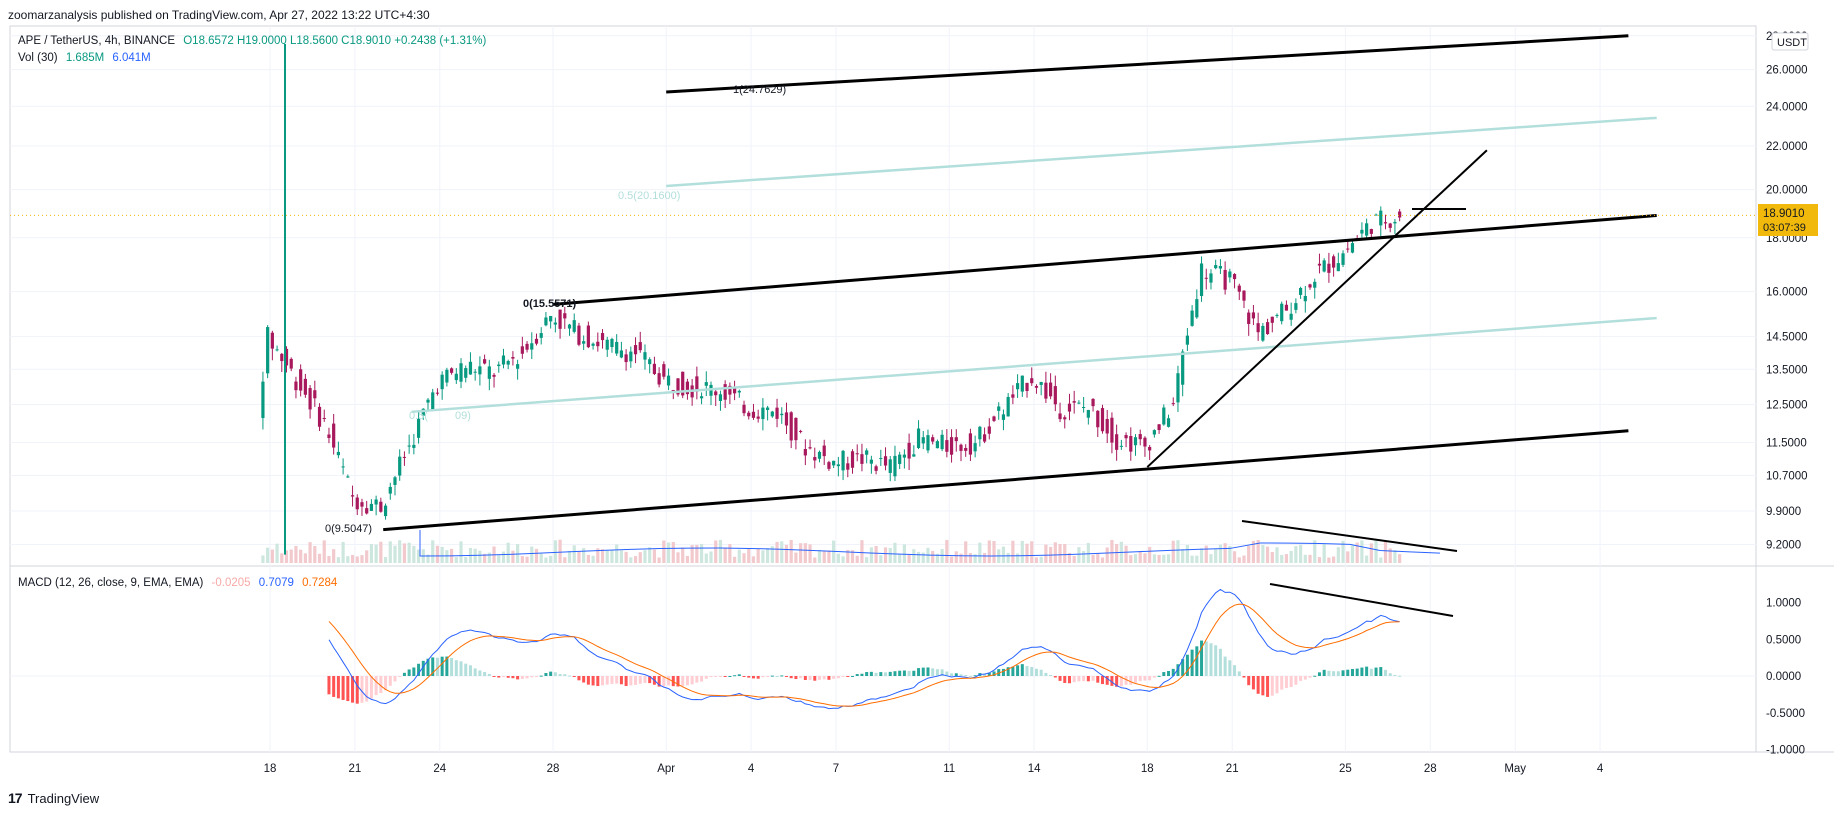  I want to click on fib-1-line, so click(1147, 64).